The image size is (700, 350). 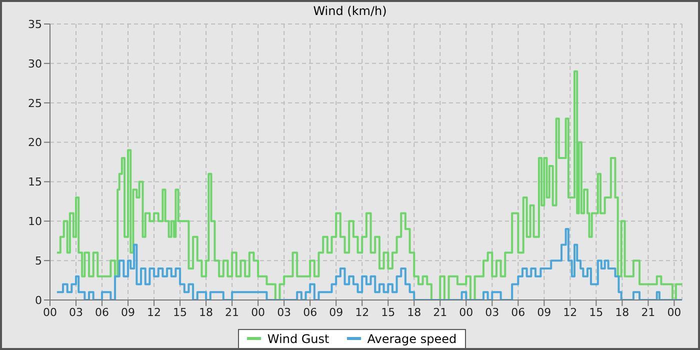 What do you see at coordinates (35, 24) in the screenshot?
I see `y-tick-label: 35` at bounding box center [35, 24].